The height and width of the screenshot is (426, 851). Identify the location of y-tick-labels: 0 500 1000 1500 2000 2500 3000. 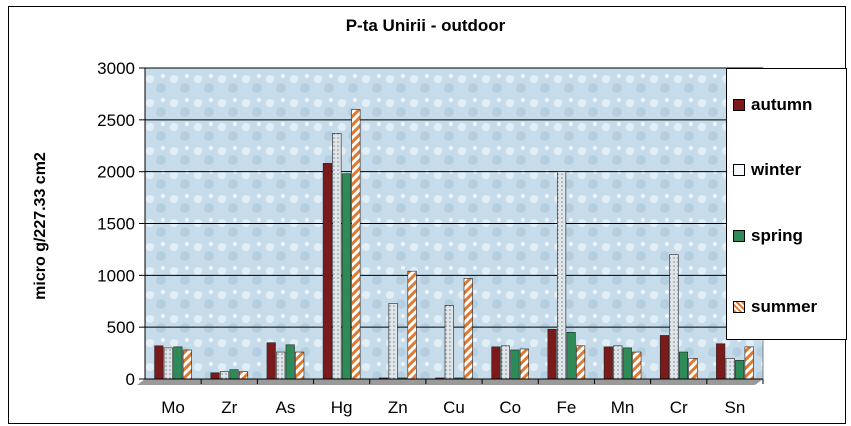
(116, 224).